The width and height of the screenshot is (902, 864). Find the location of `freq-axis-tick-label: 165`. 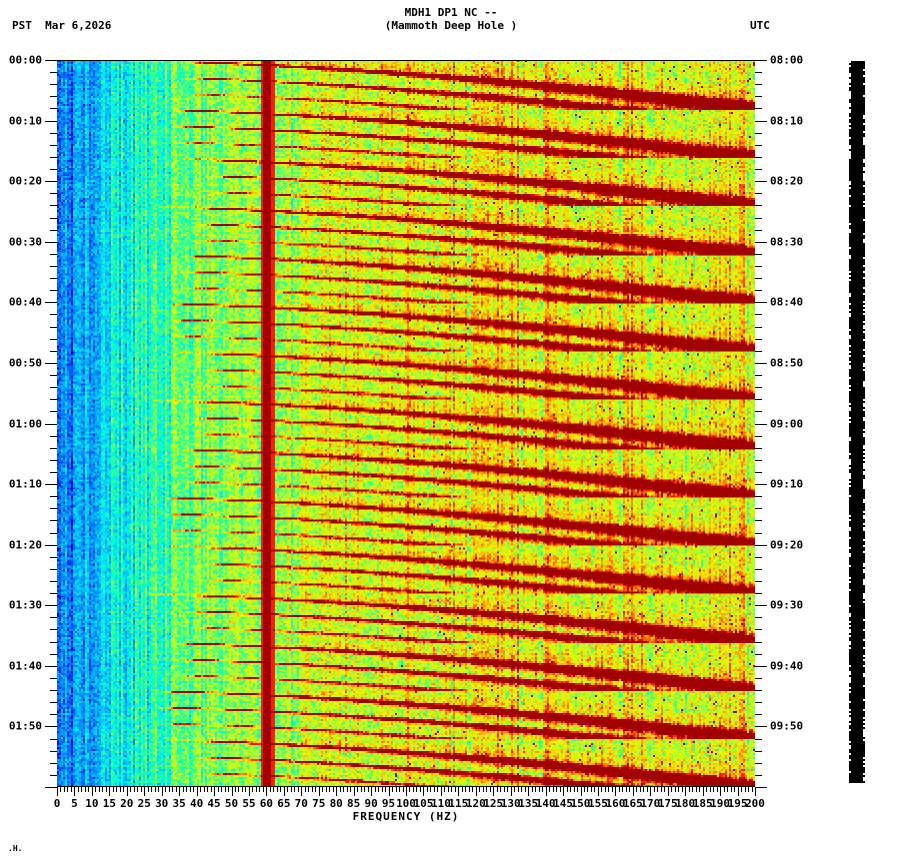

freq-axis-tick-label: 165 is located at coordinates (632, 803).